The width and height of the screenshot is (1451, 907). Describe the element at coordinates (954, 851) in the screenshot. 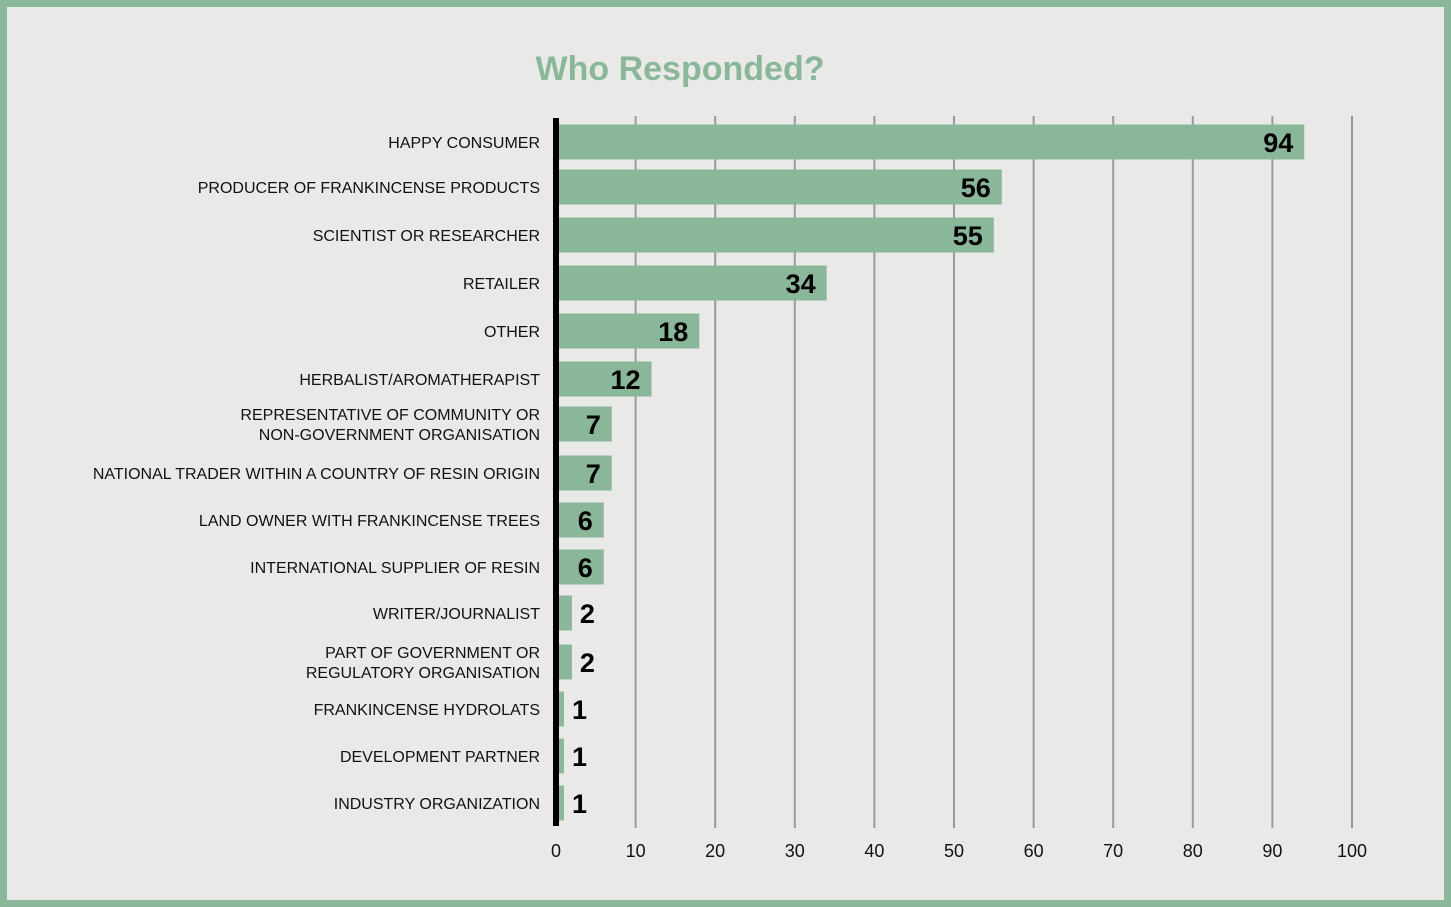

I see `x-tick-label: 50` at that location.